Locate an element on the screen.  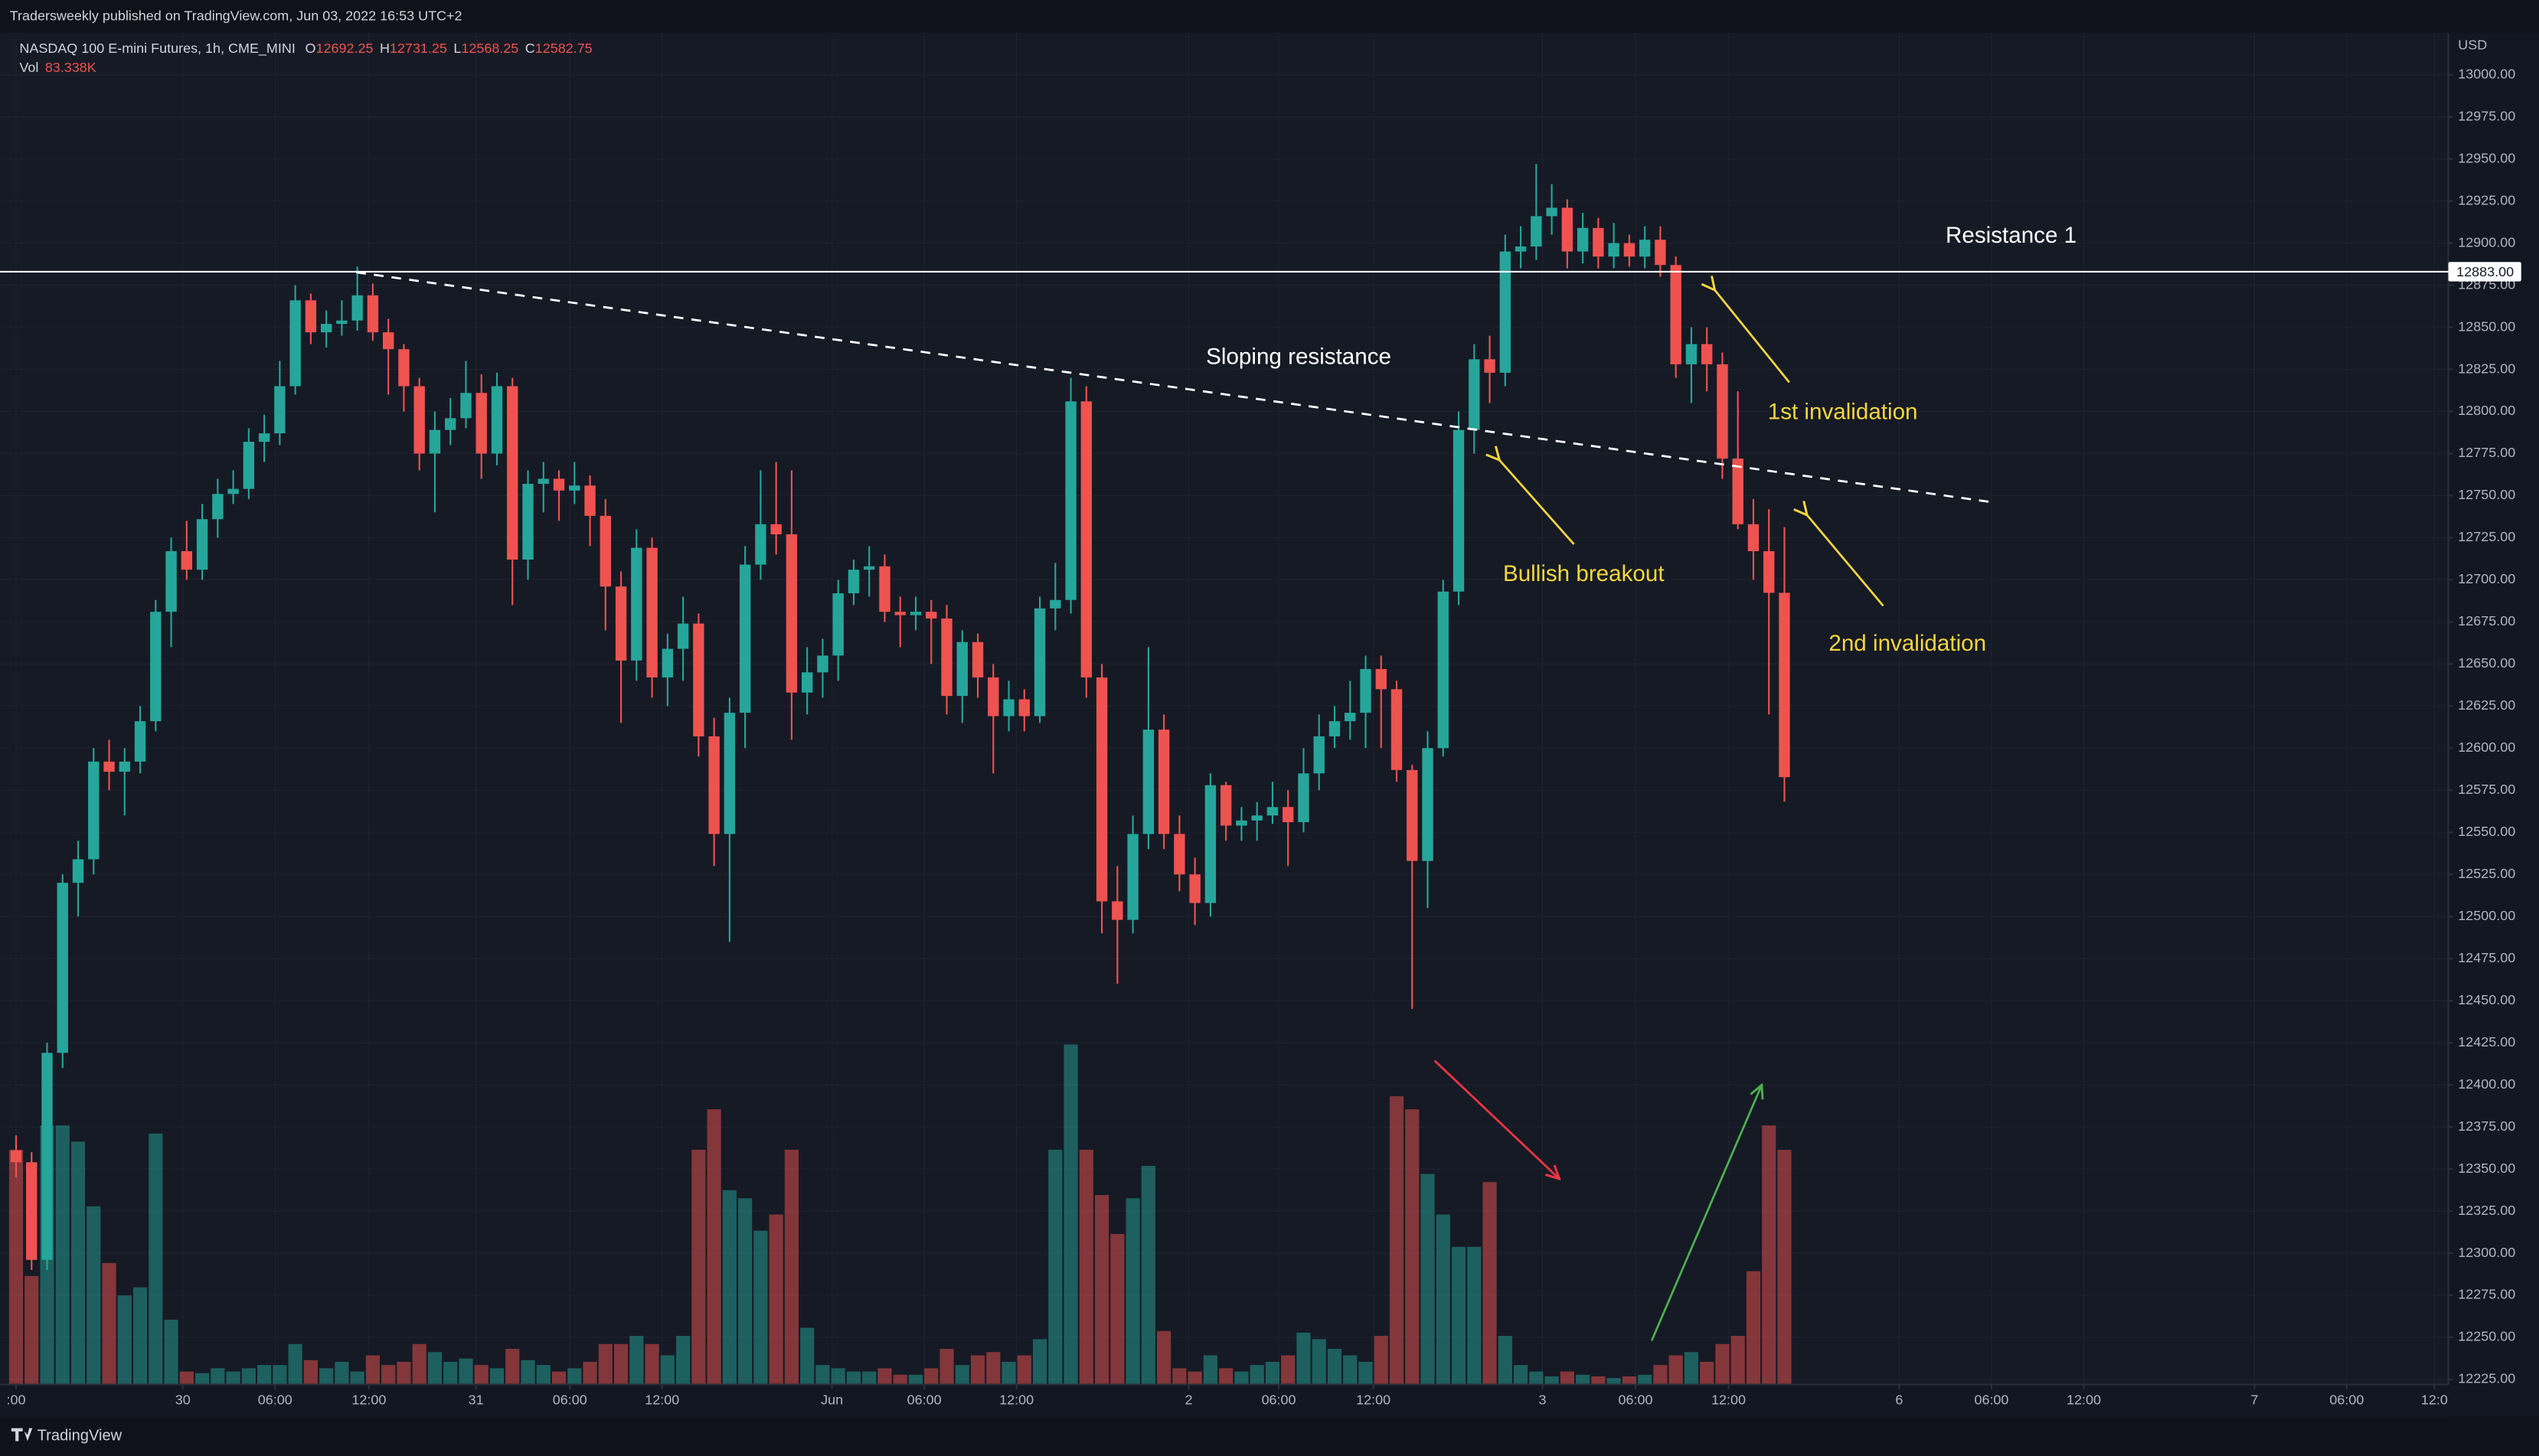
y-tick-label: 12675.00 is located at coordinates (2486, 620).